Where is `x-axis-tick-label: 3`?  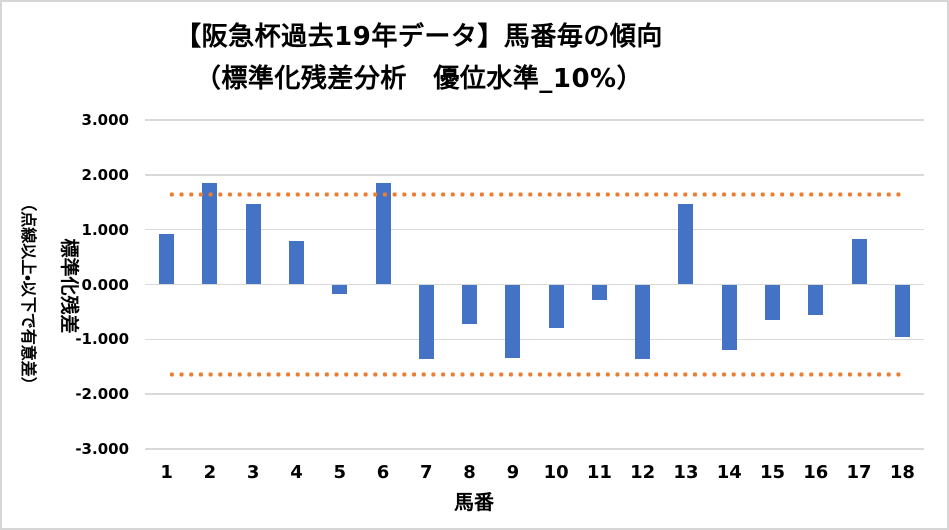 x-axis-tick-label: 3 is located at coordinates (253, 472).